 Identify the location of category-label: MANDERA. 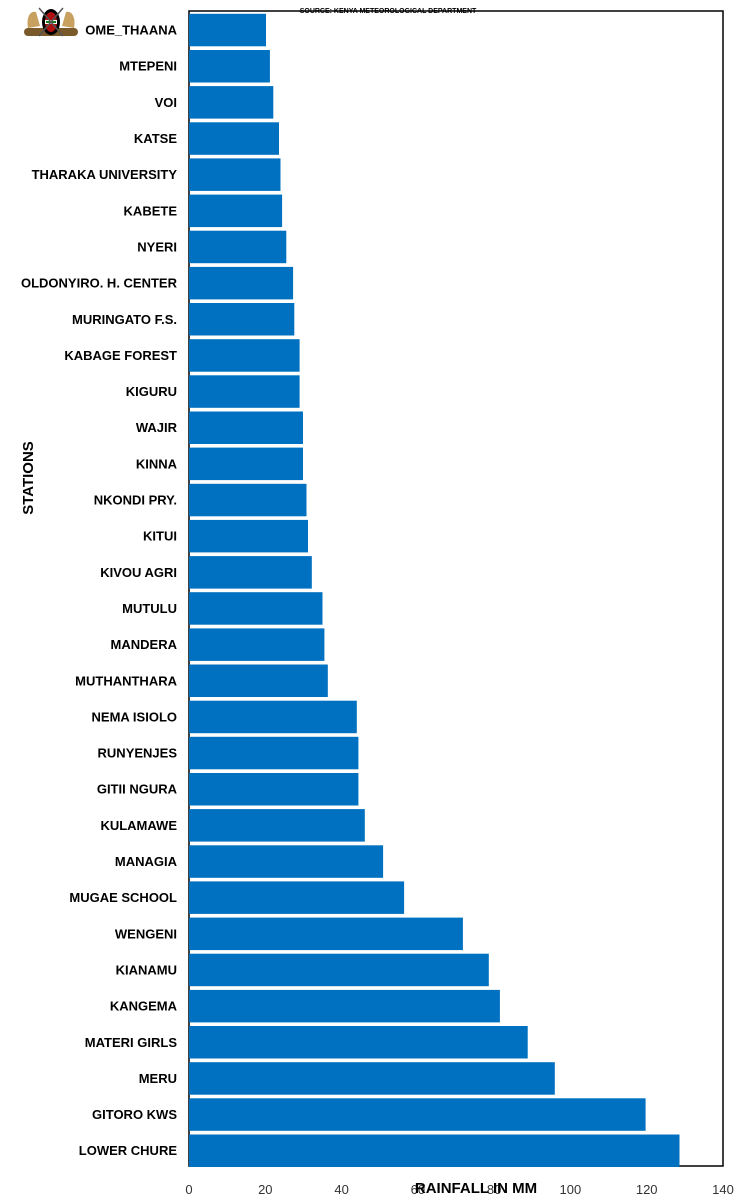
(144, 644).